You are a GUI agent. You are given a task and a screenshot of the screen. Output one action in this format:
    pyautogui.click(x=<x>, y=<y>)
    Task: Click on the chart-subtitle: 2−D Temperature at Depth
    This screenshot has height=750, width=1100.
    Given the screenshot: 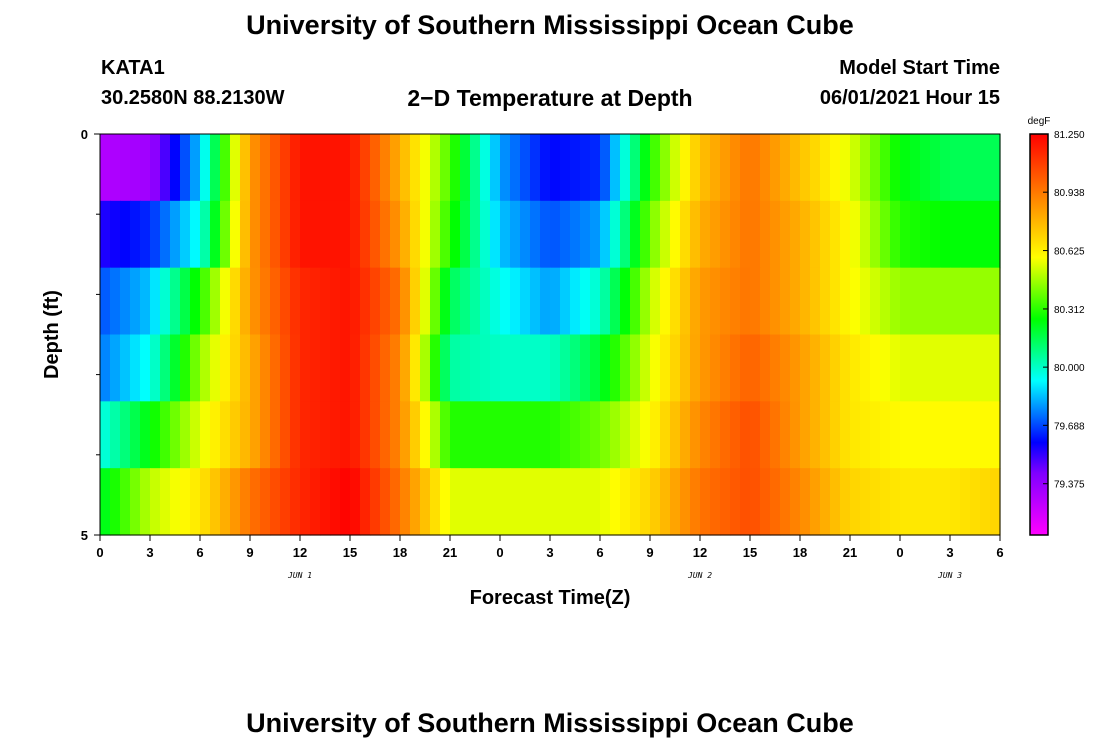 What is the action you would take?
    pyautogui.click(x=550, y=98)
    